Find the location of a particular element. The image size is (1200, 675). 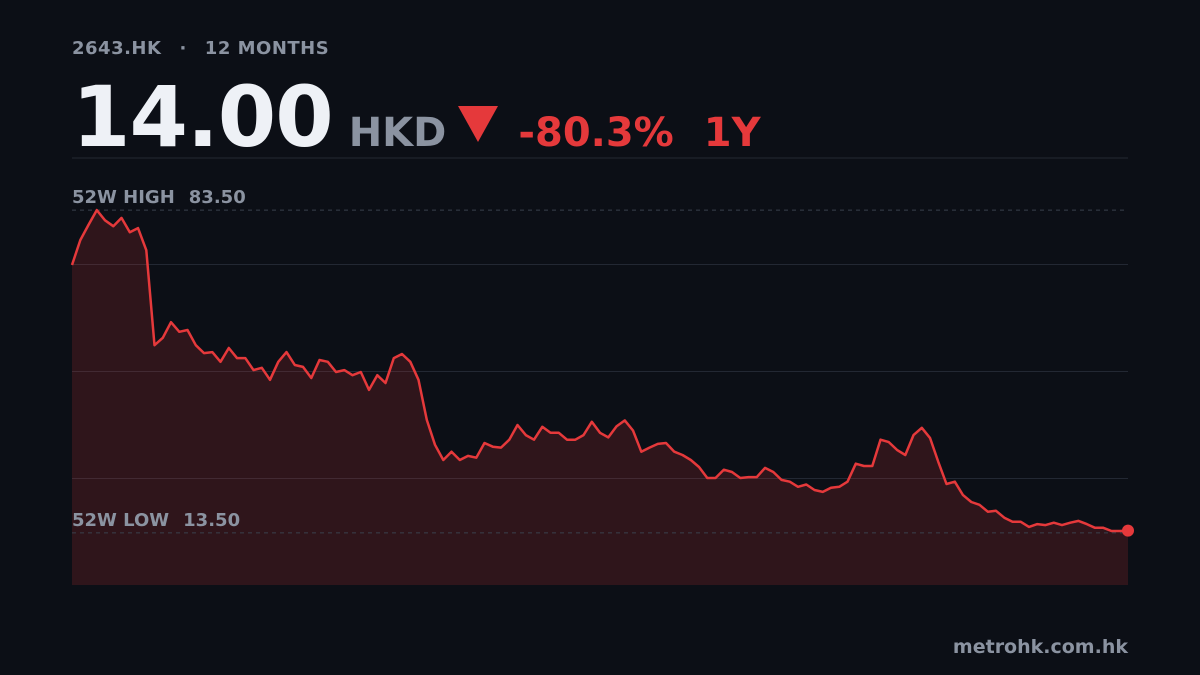

last-point is located at coordinates (1128, 530).